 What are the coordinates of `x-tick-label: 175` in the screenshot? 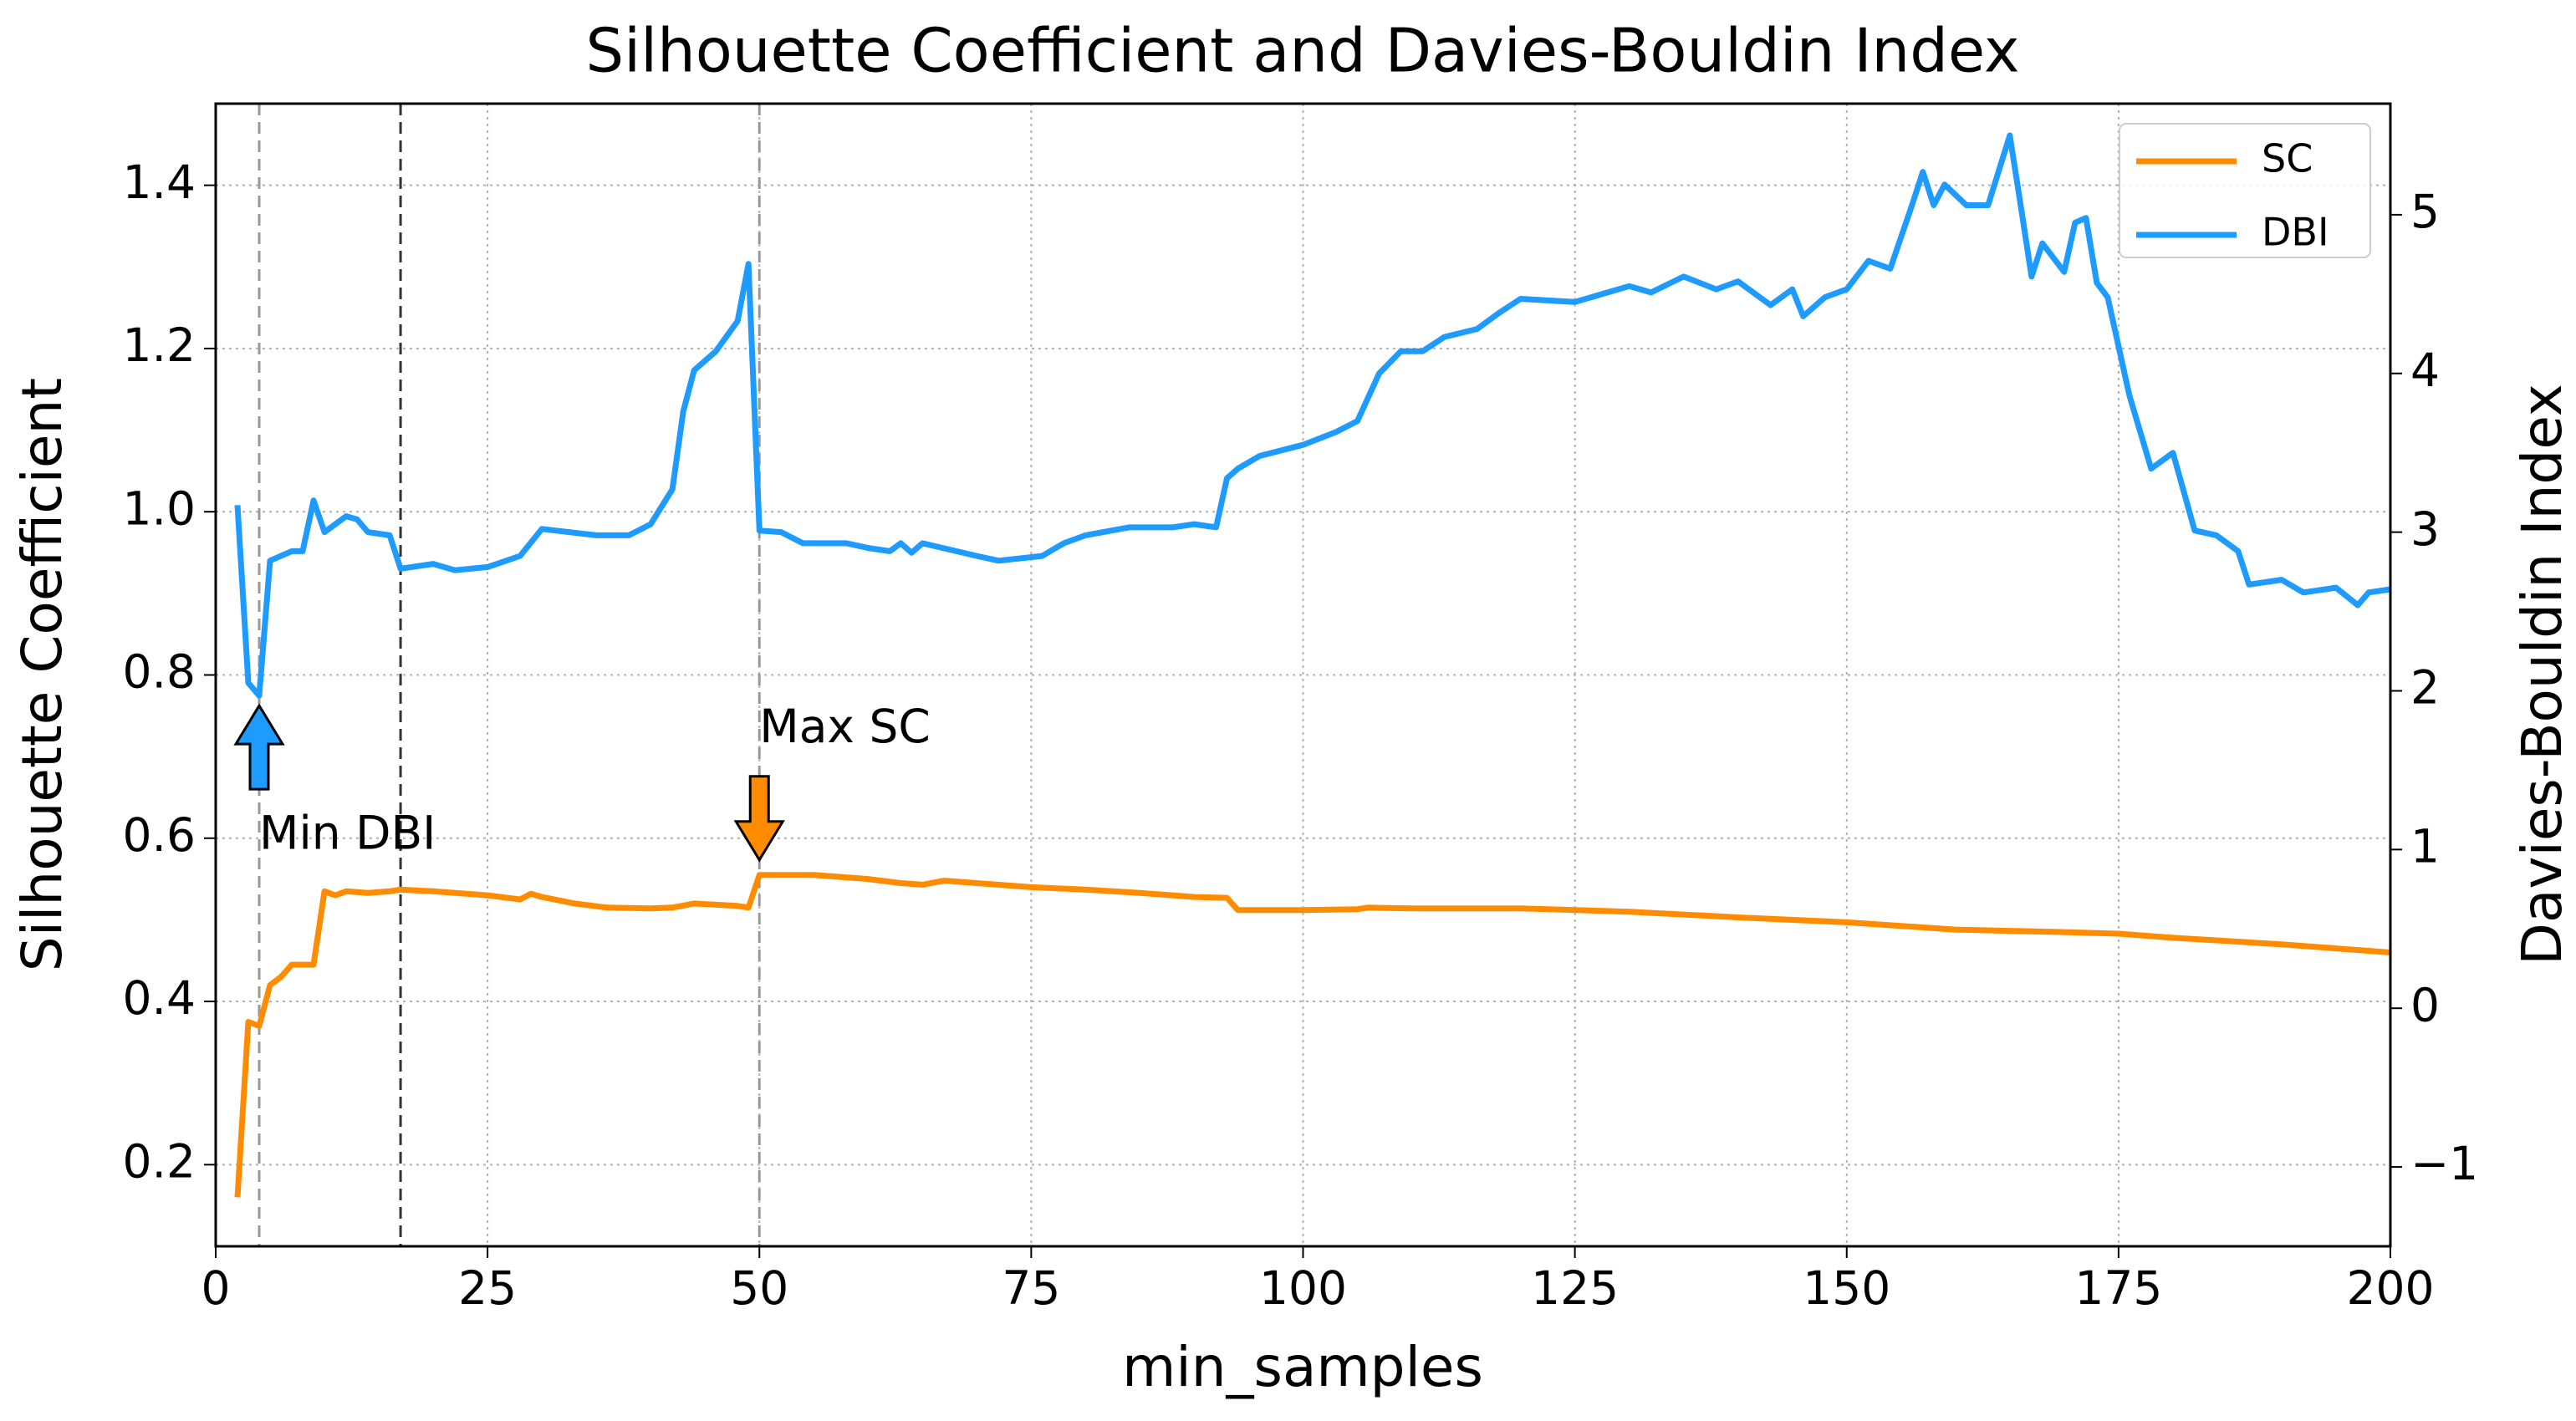 It's located at (2118, 1288).